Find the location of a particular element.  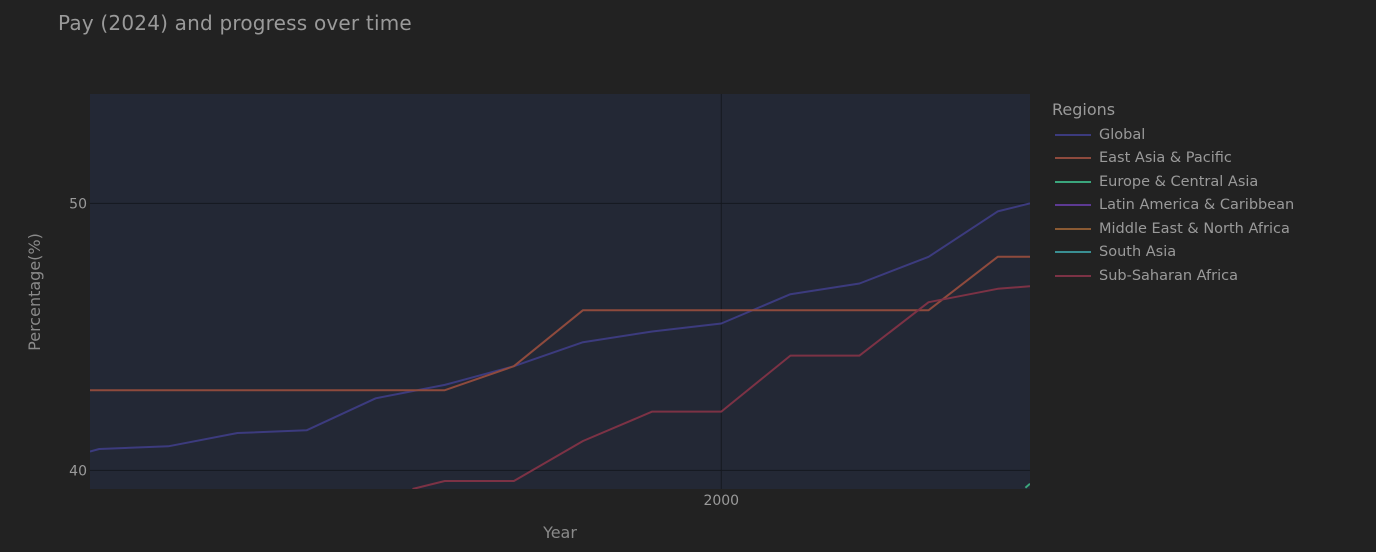

y-tick-label: 40 is located at coordinates (78, 471).